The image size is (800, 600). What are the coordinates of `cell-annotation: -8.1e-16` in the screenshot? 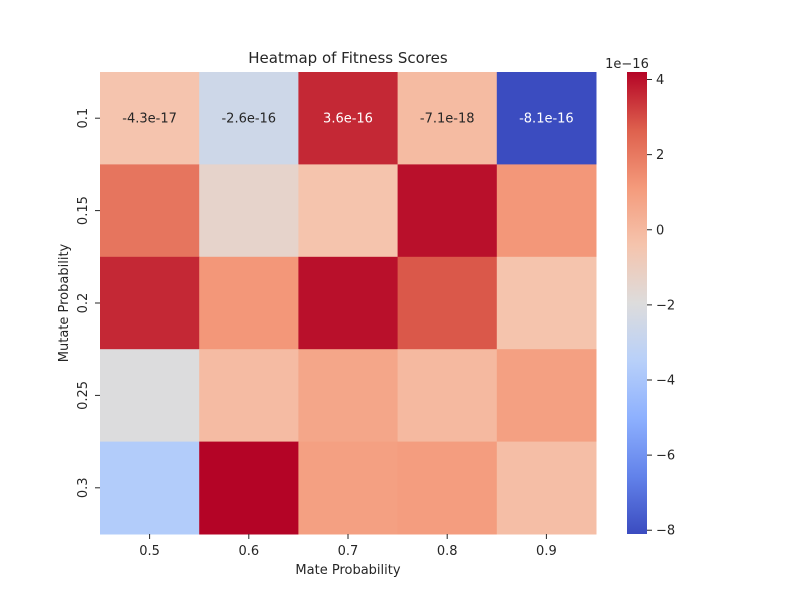 It's located at (546, 119).